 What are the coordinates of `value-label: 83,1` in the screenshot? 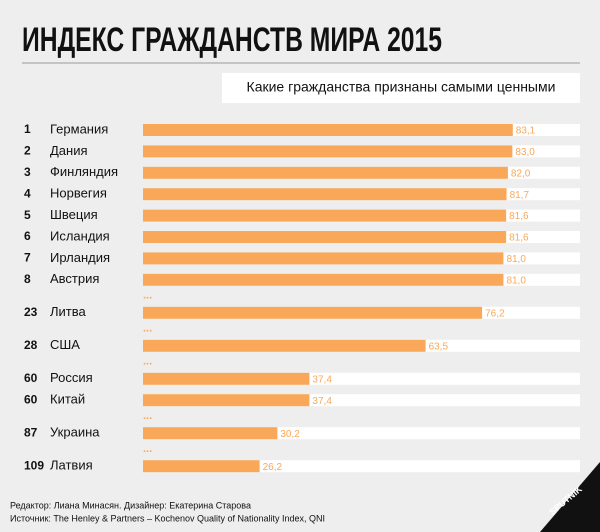 It's located at (526, 131).